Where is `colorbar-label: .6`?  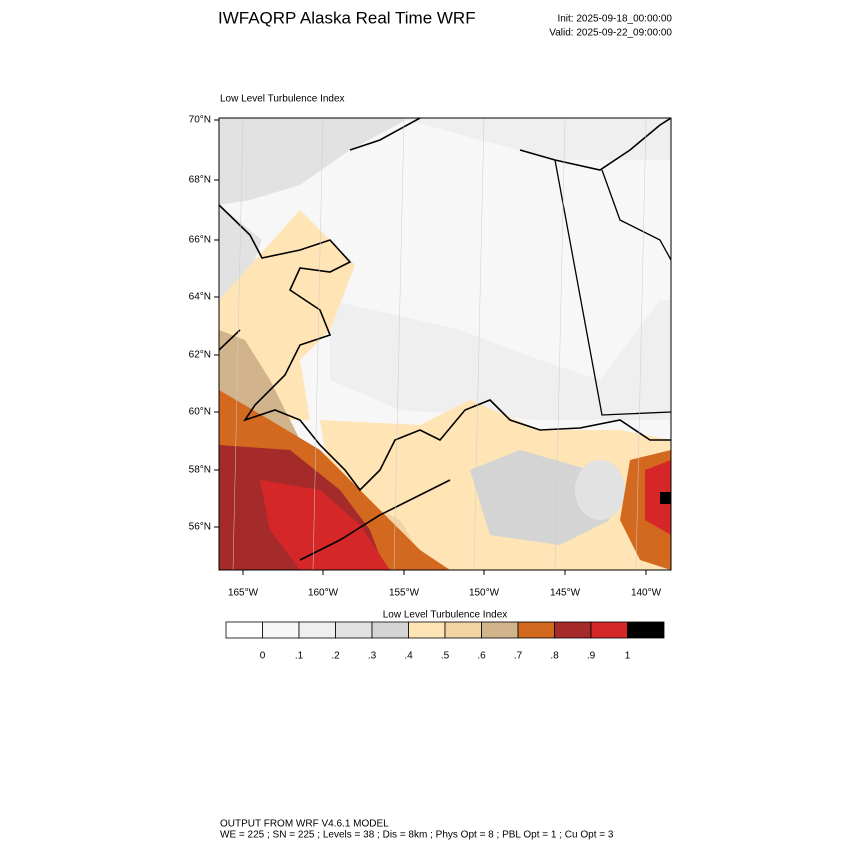 colorbar-label: .6 is located at coordinates (481, 656).